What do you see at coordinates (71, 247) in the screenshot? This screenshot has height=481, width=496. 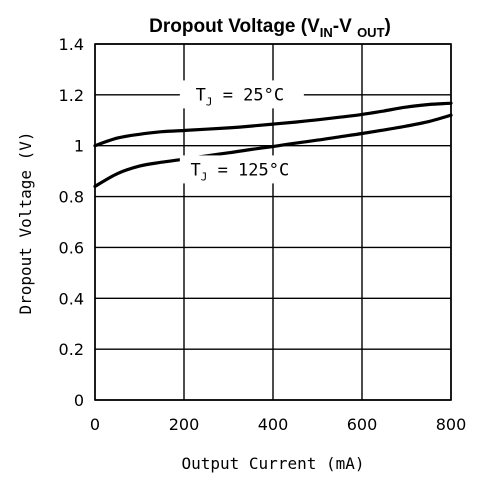 I see `y-tick-label: 0.6` at bounding box center [71, 247].